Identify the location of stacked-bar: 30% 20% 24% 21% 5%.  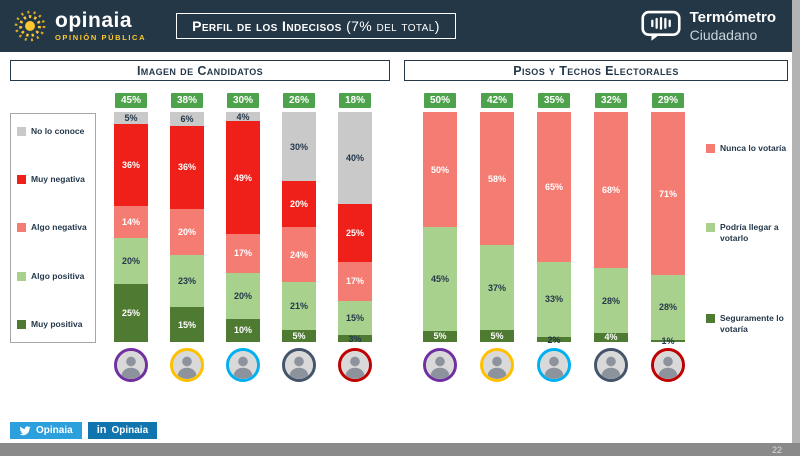
(299, 227).